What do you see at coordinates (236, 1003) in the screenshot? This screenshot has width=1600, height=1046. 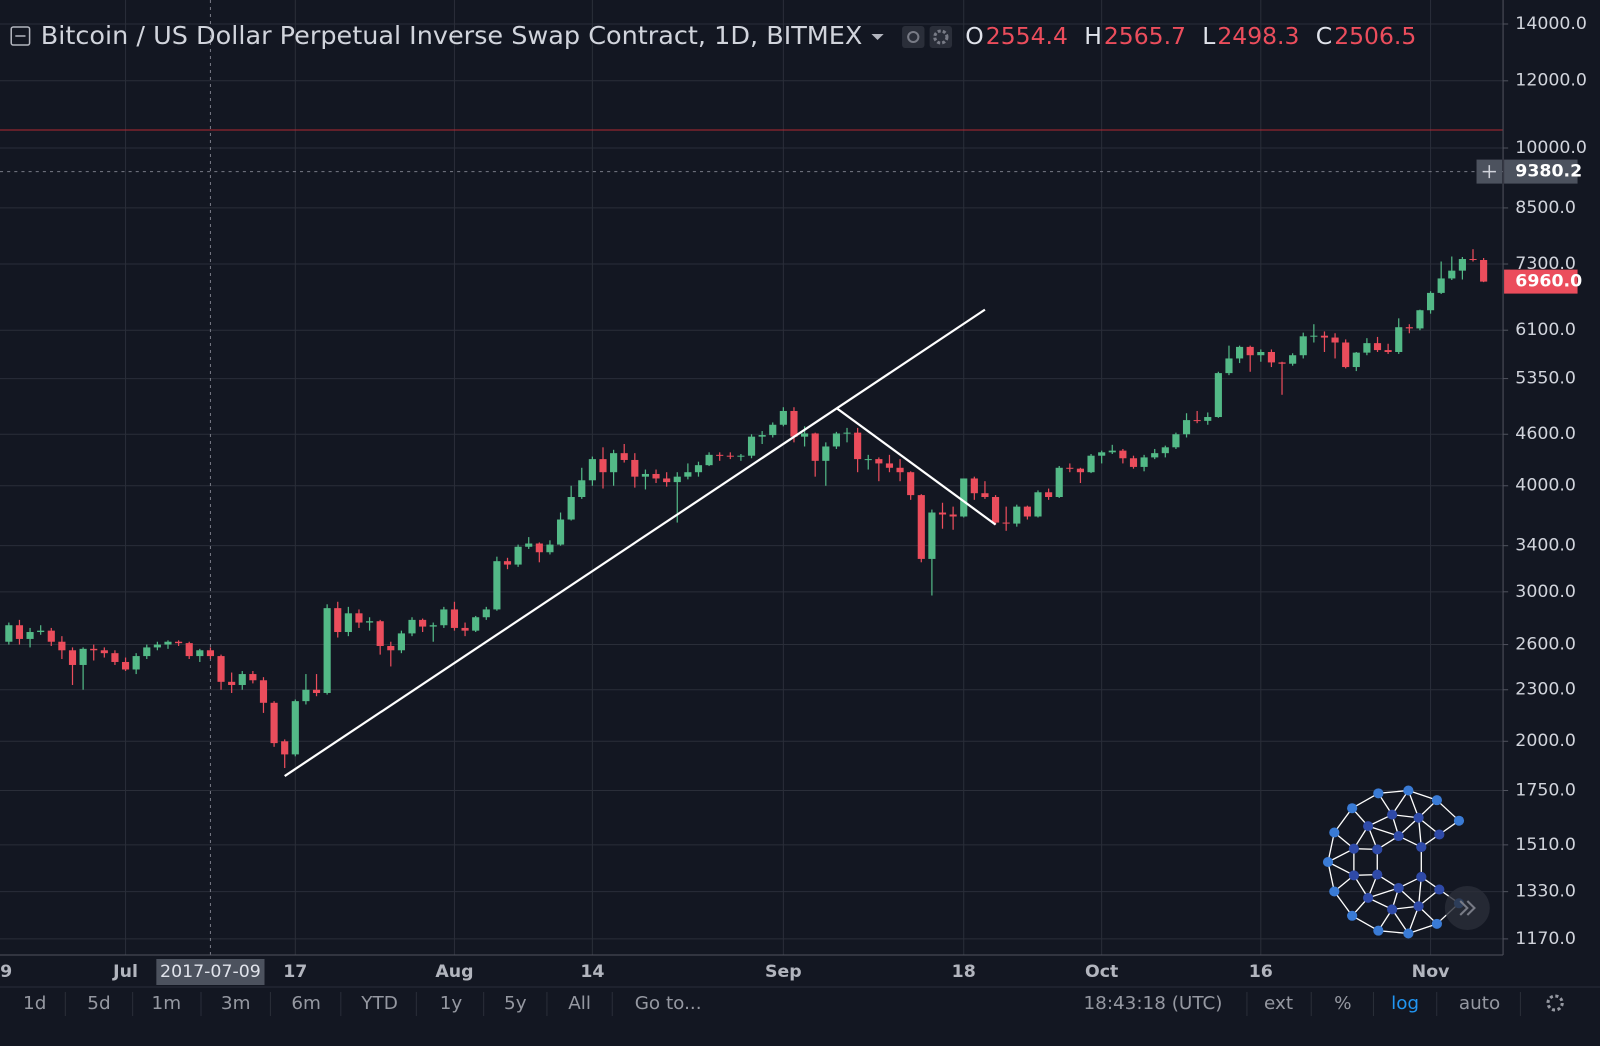 I see `range-button: 3m` at bounding box center [236, 1003].